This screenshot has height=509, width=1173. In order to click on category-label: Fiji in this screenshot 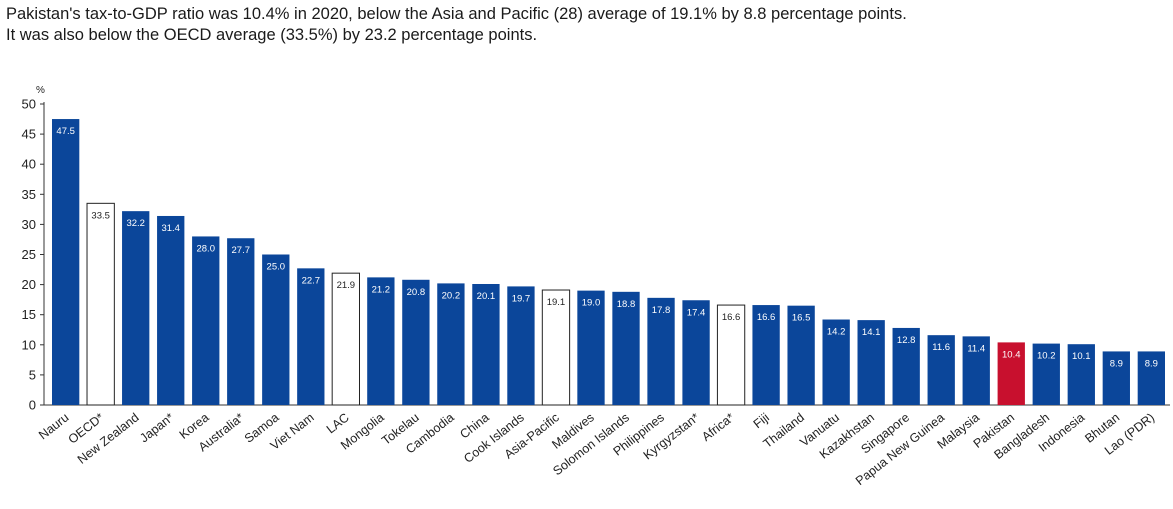, I will do `click(761, 420)`.